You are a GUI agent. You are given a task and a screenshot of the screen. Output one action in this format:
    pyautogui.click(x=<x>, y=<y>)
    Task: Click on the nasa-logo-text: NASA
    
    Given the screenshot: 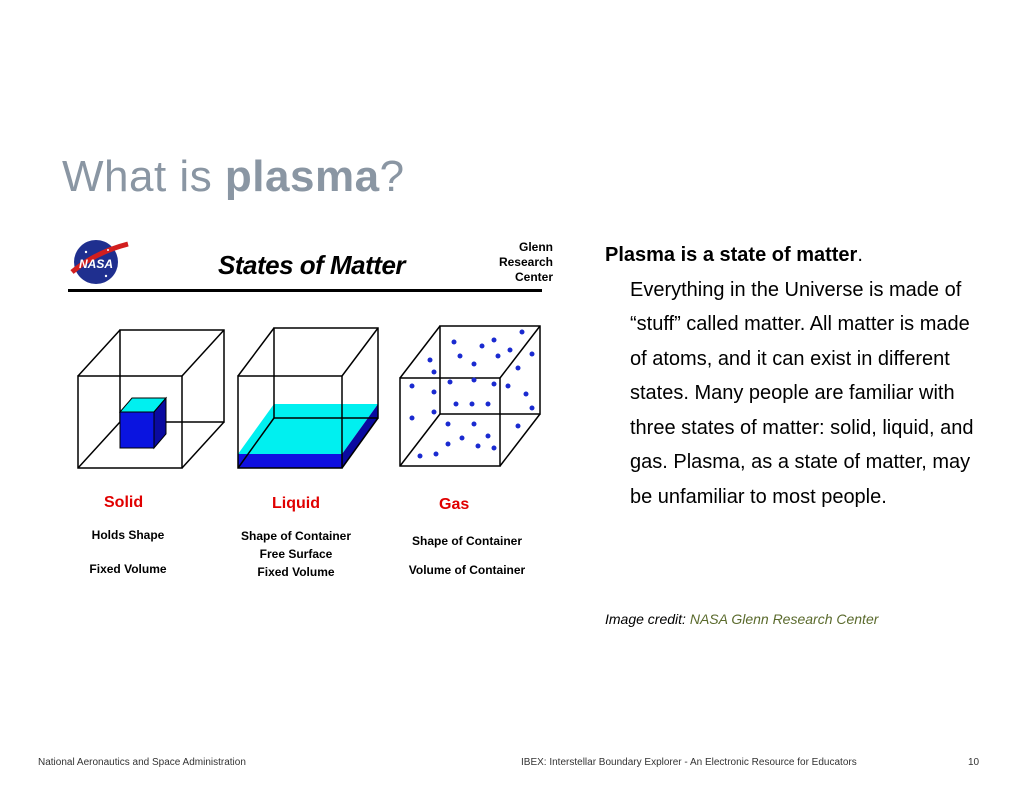 What is the action you would take?
    pyautogui.click(x=96, y=264)
    